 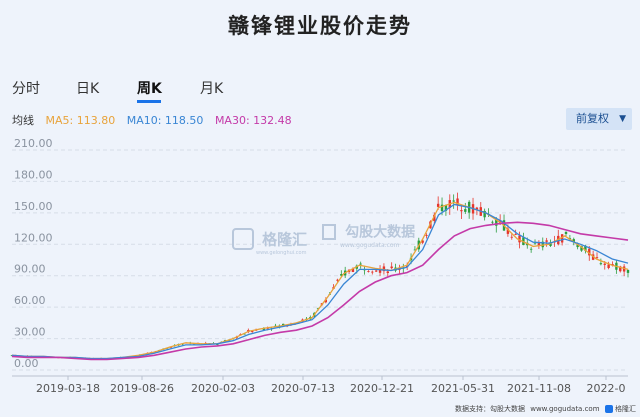 I want to click on gelonghui-watermark: 格隆汇 www.gelonghui.com, so click(x=269, y=242).